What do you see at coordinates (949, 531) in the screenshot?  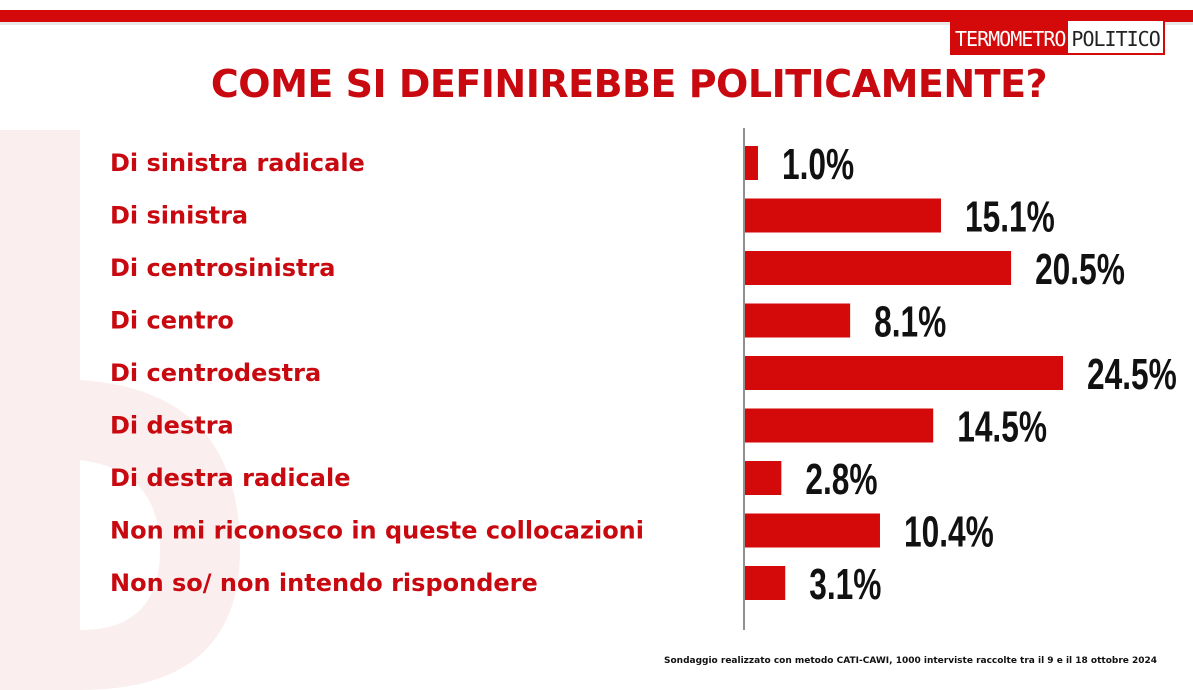 I see `value-label: 10.4%` at bounding box center [949, 531].